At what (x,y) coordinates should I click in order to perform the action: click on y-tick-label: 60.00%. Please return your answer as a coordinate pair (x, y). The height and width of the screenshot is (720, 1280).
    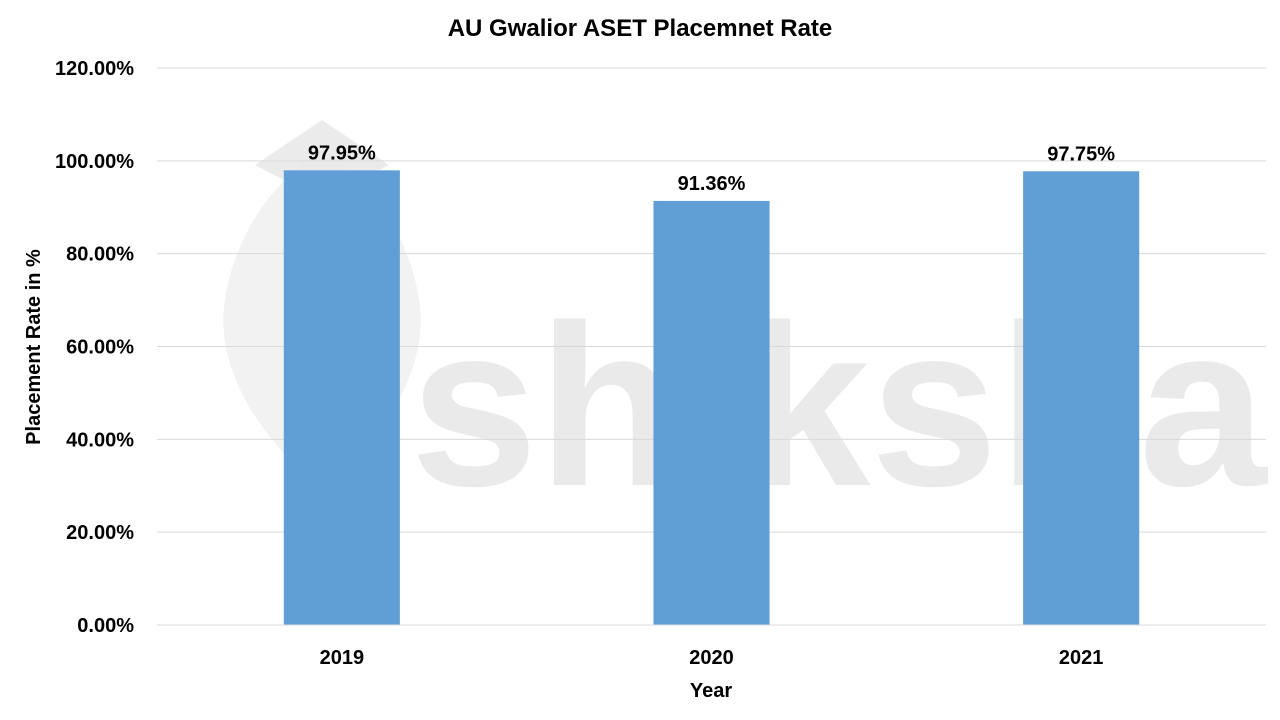
    Looking at the image, I should click on (100, 348).